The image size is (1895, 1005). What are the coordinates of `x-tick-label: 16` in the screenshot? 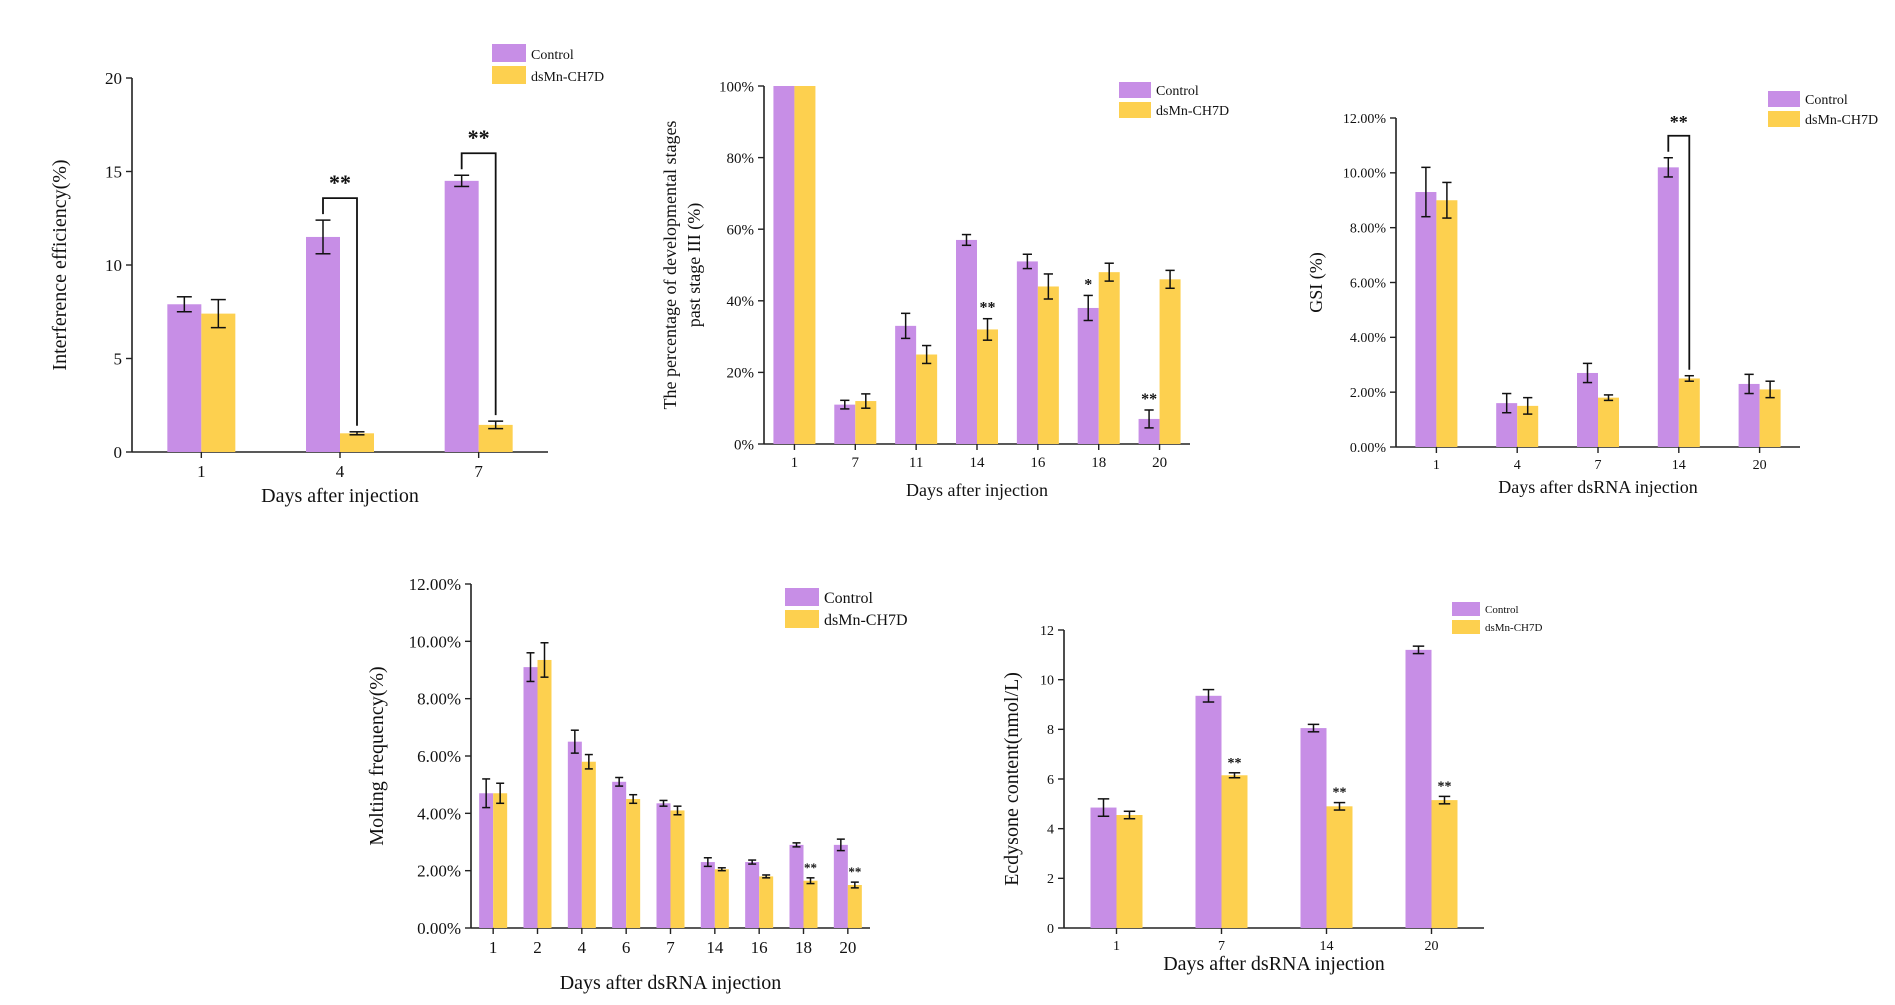 It's located at (759, 947).